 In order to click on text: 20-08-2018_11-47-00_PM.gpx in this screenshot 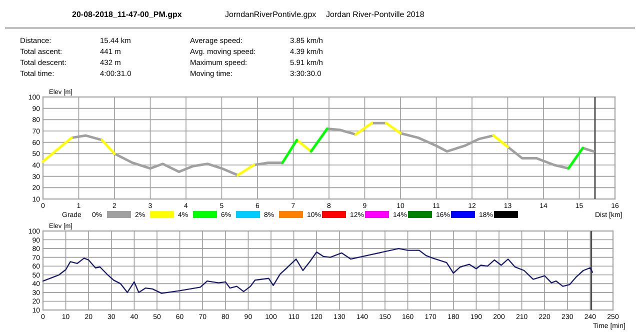, I will do `click(127, 14)`.